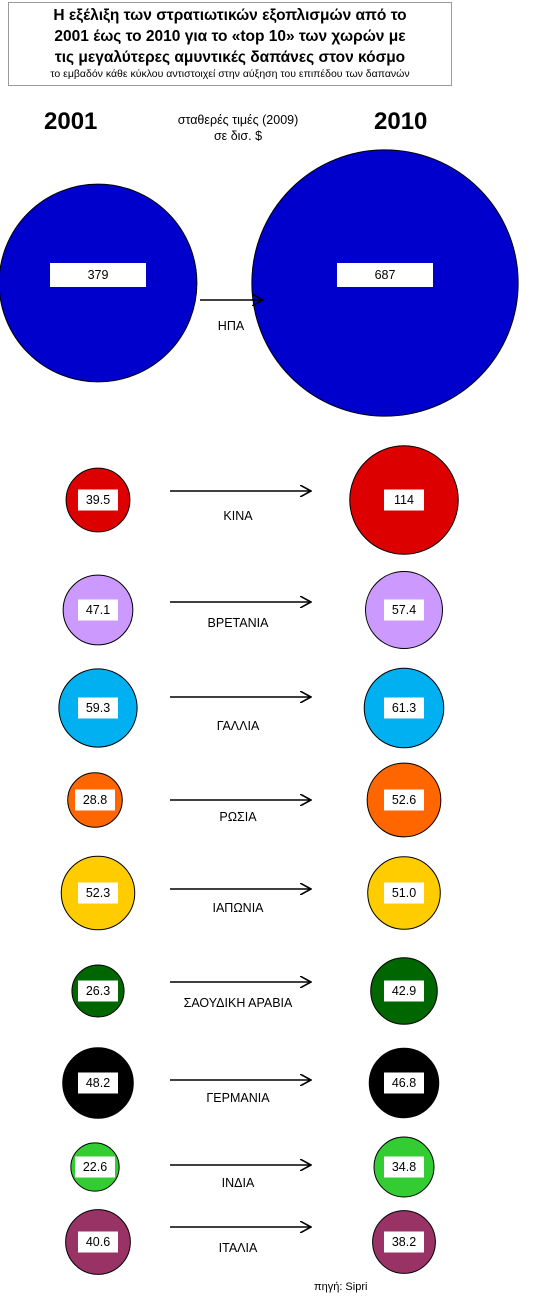  I want to click on value-label-2001-country-2: 39.5, so click(98, 500).